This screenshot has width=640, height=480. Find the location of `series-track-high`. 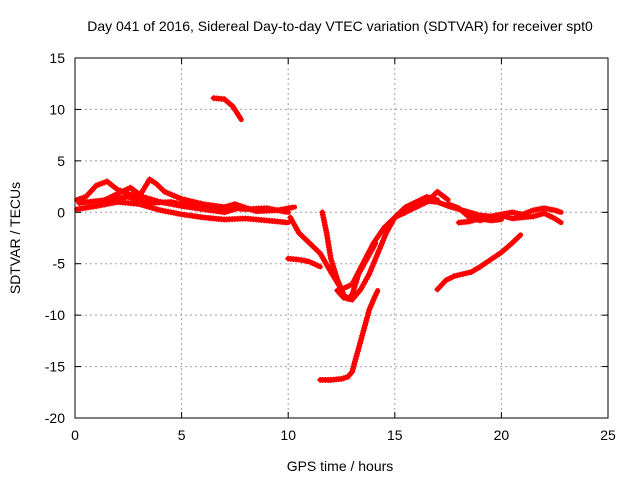

series-track-high is located at coordinates (227, 109).